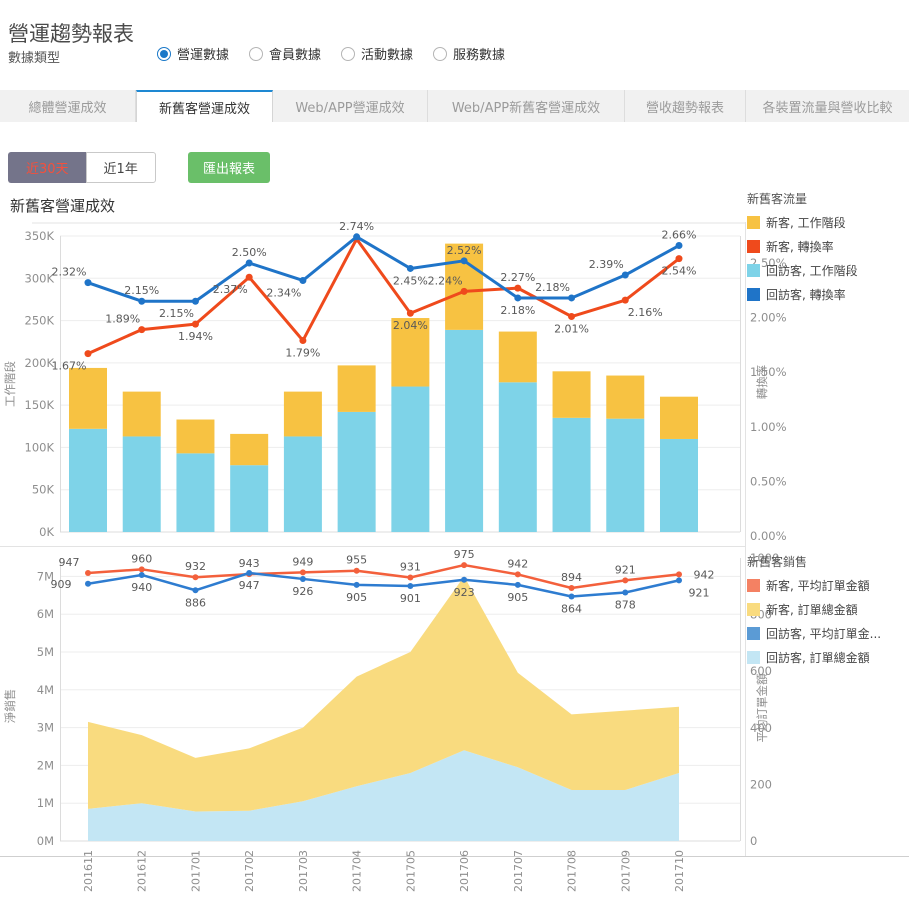 This screenshot has width=909, height=898. Describe the element at coordinates (827, 585) in the screenshot. I see `legend-item: 新客, 平均訂單金額` at that location.